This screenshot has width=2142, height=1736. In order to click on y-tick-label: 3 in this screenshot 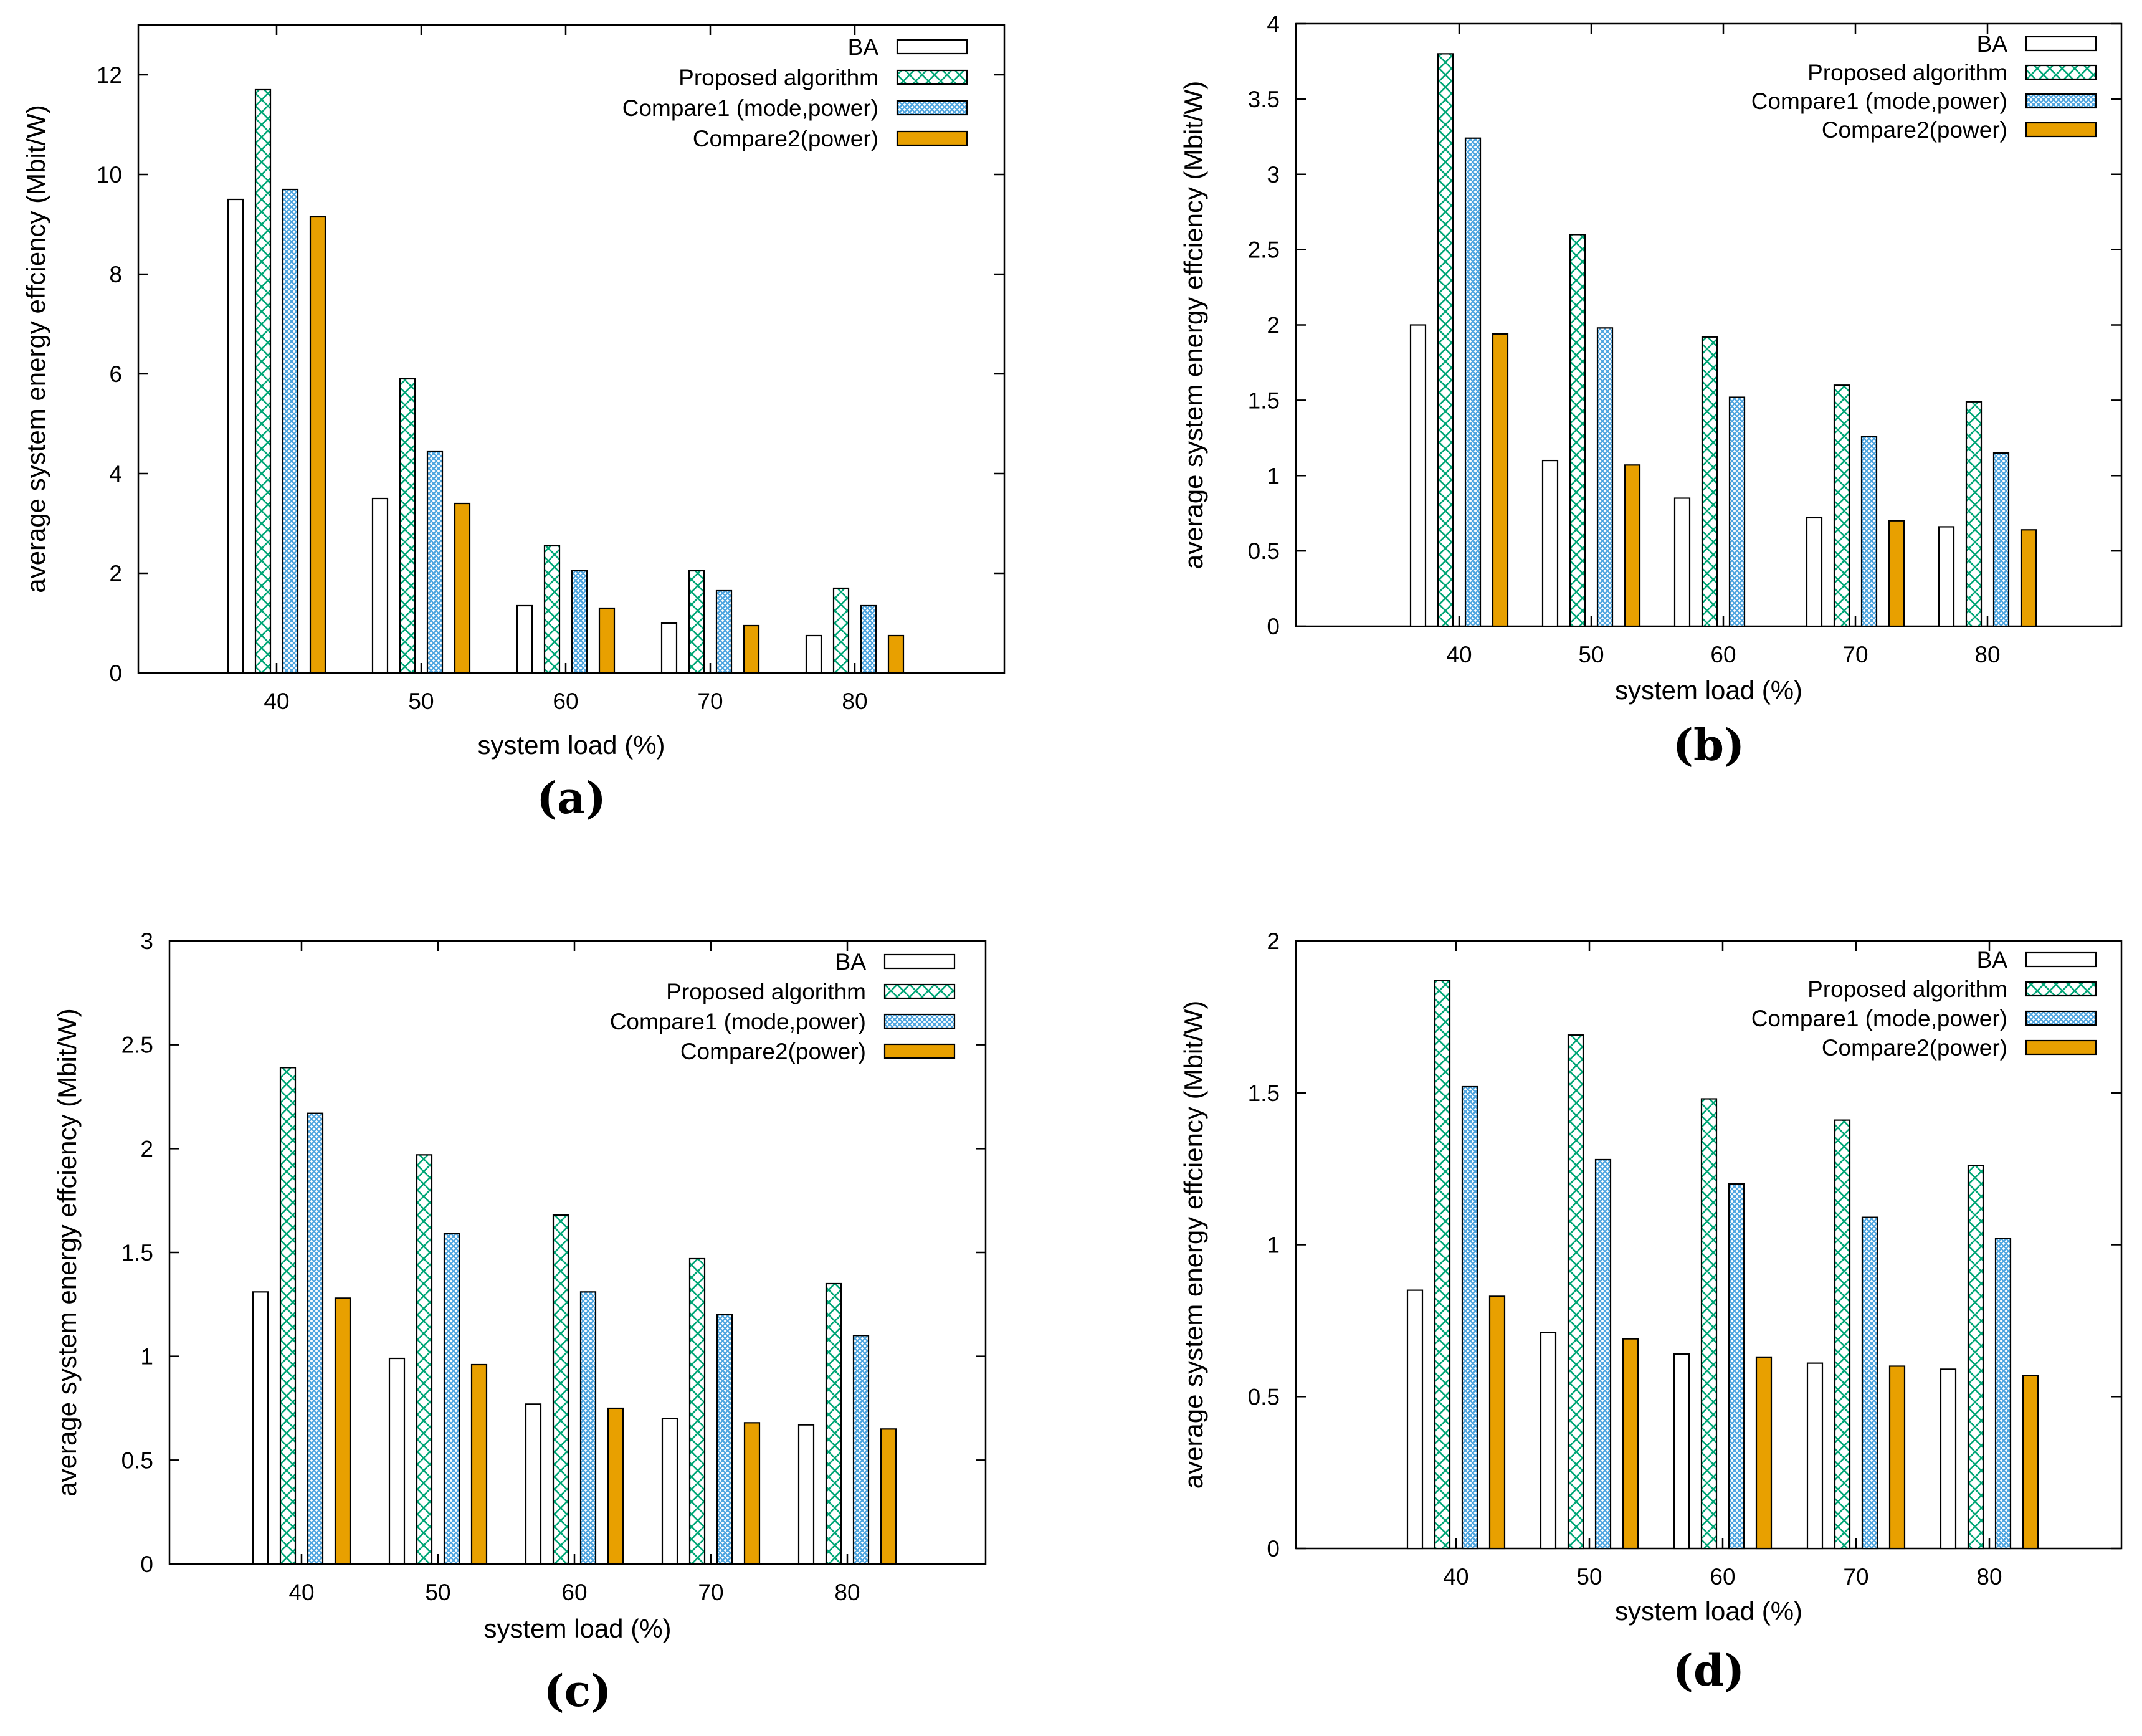, I will do `click(147, 941)`.